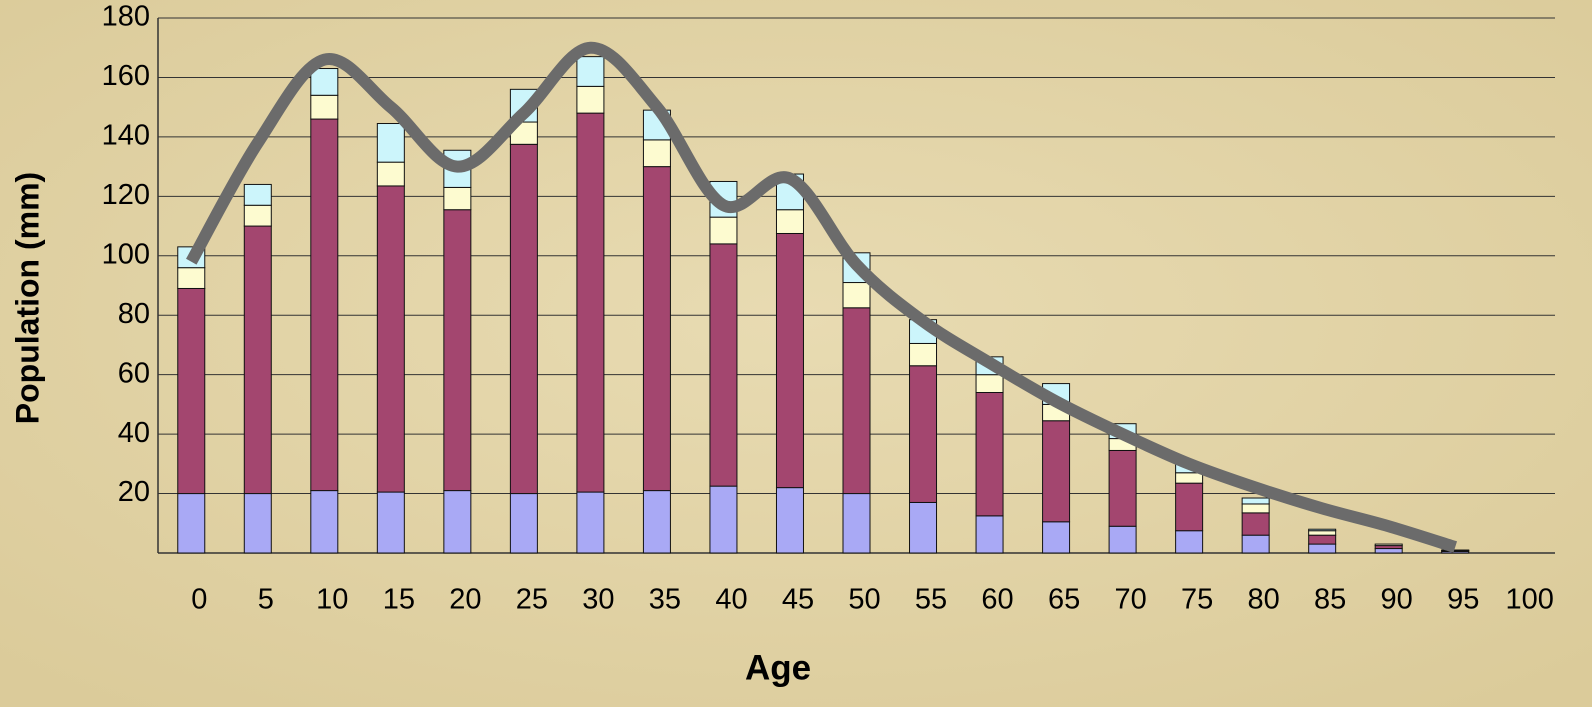  I want to click on x-tick-label: 95, so click(1463, 600).